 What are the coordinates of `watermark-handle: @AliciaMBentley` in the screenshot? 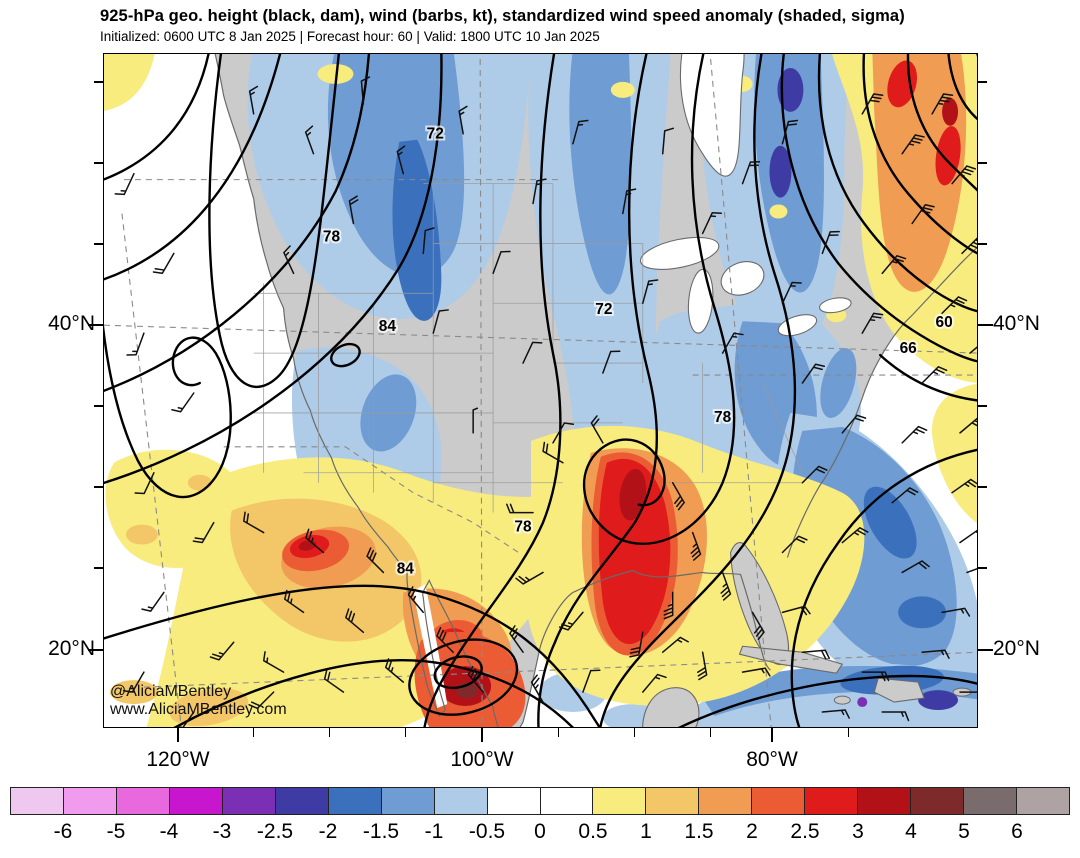 It's located at (171, 691).